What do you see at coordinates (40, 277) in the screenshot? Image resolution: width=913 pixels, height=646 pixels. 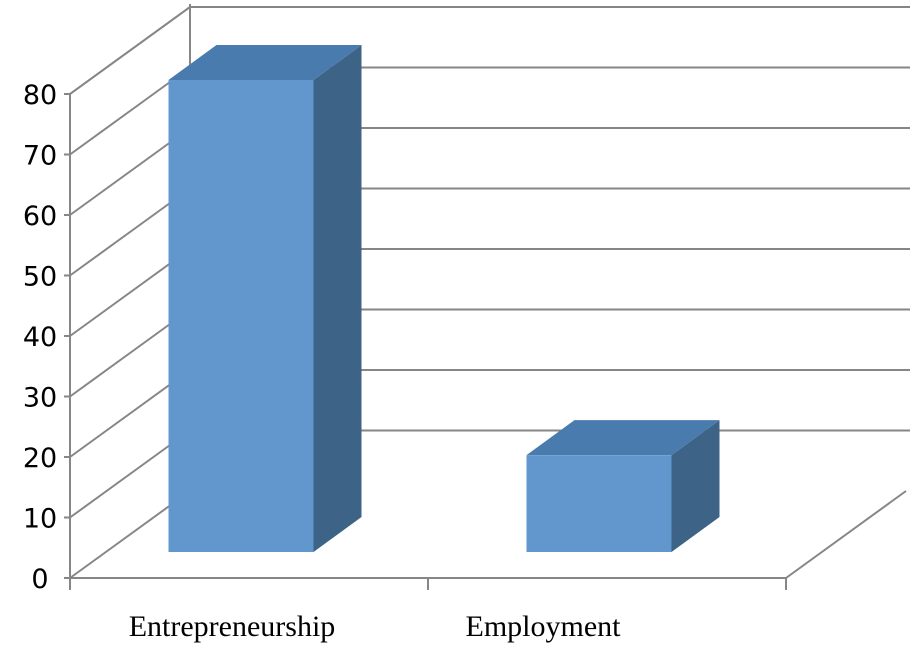 I see `y-tick-label: 50` at bounding box center [40, 277].